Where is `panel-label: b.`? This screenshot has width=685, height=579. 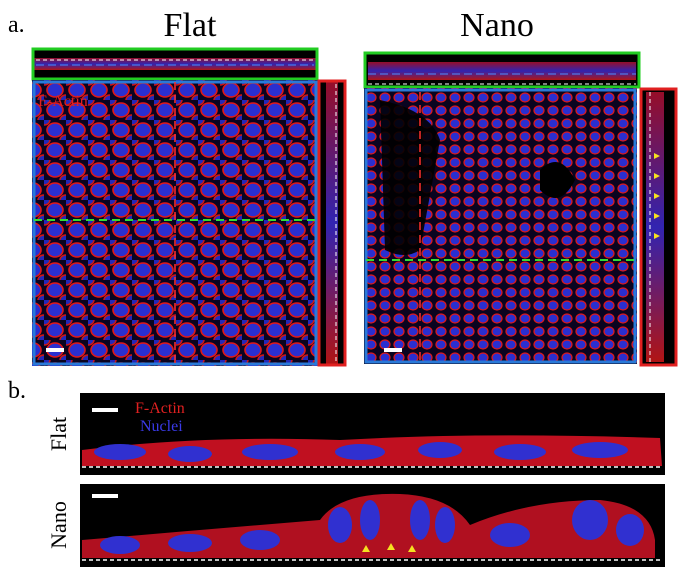
panel-label: b. is located at coordinates (17, 391).